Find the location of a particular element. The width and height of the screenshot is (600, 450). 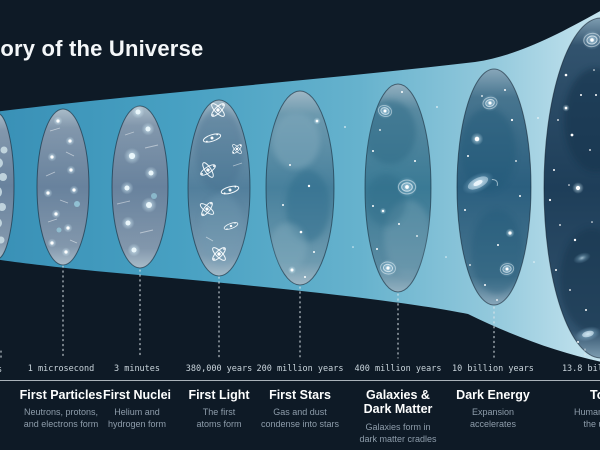

epoch-ellipse-galaxies-dark-matter is located at coordinates (398, 188).